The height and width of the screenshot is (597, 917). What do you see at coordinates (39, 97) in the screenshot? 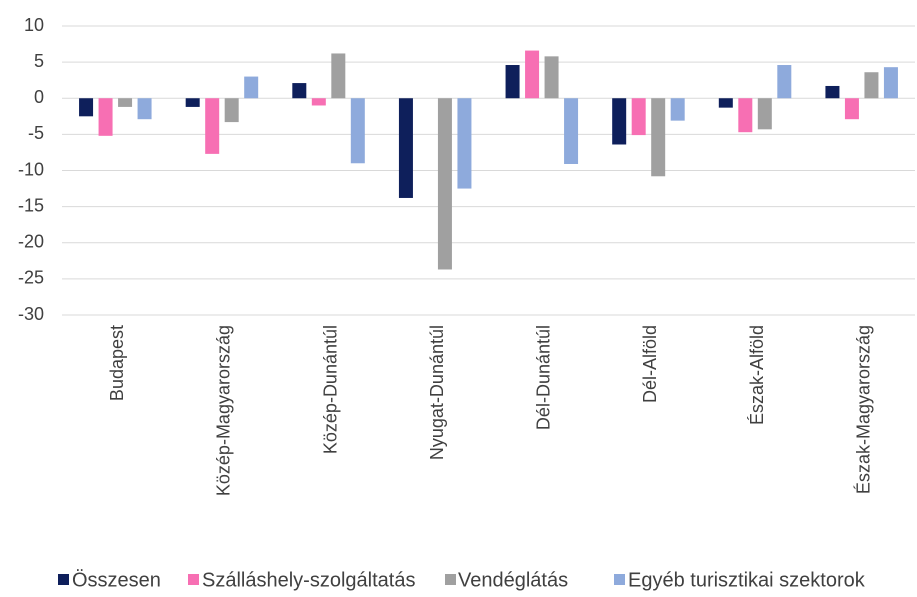
I see `y-tick-label: 0` at bounding box center [39, 97].